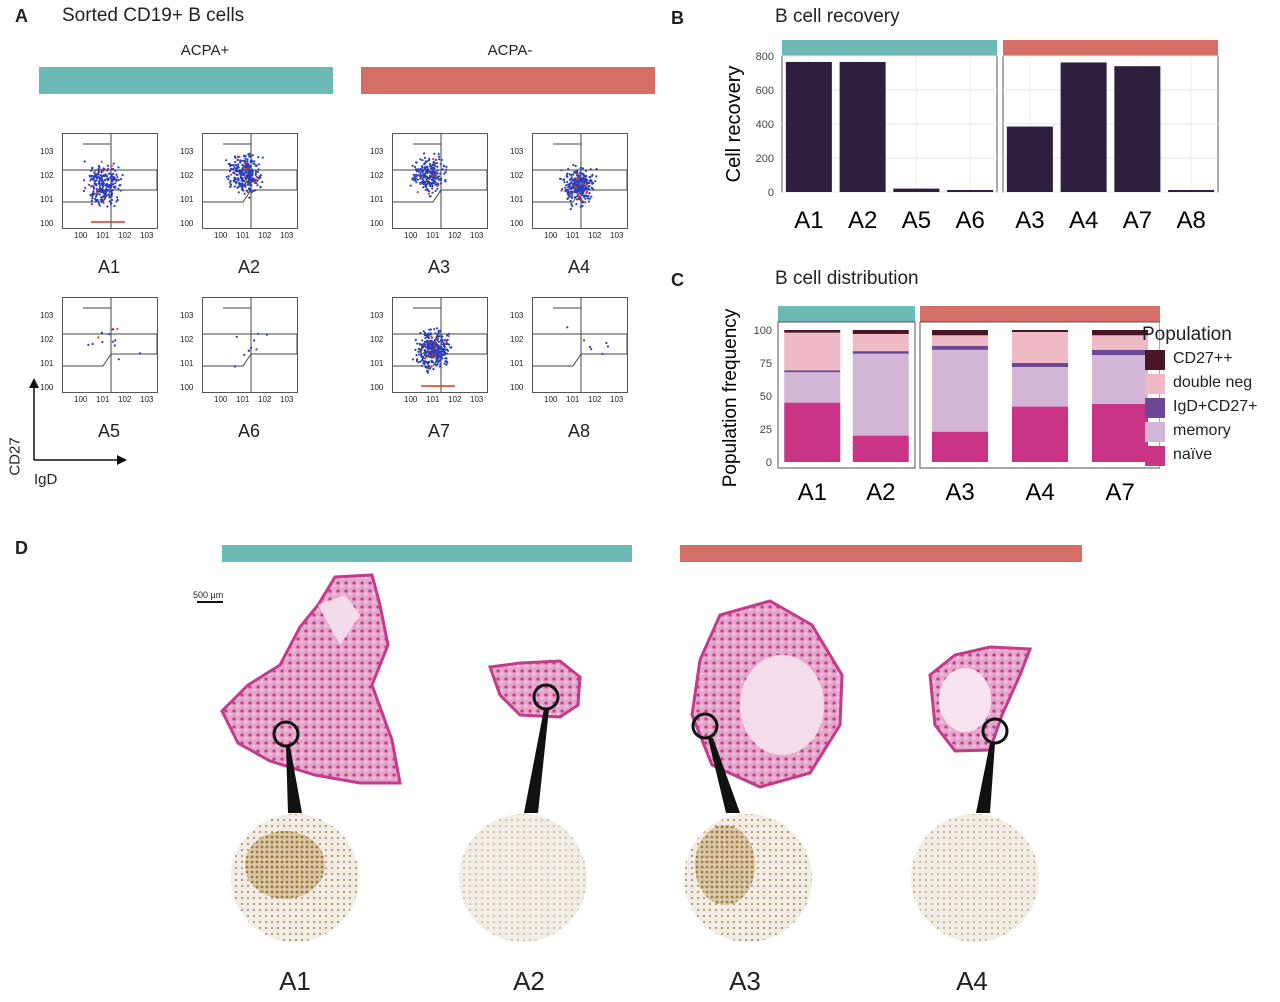  Describe the element at coordinates (765, 159) in the screenshot. I see `y-tick-label: 200` at that location.